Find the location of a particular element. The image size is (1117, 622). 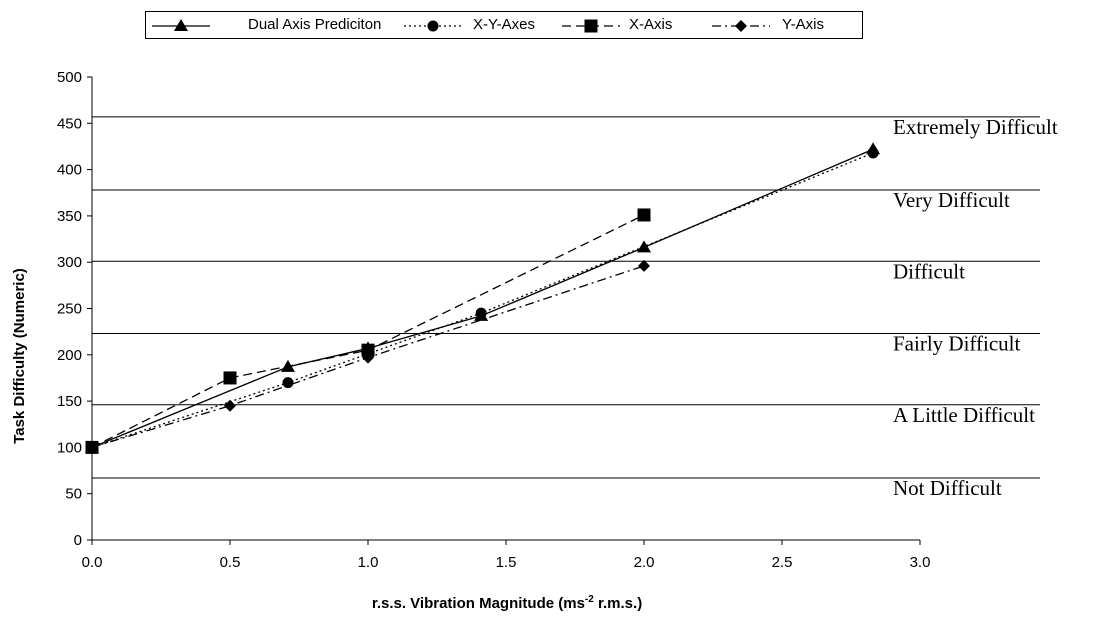

legend-marker-x-axis is located at coordinates (591, 26).